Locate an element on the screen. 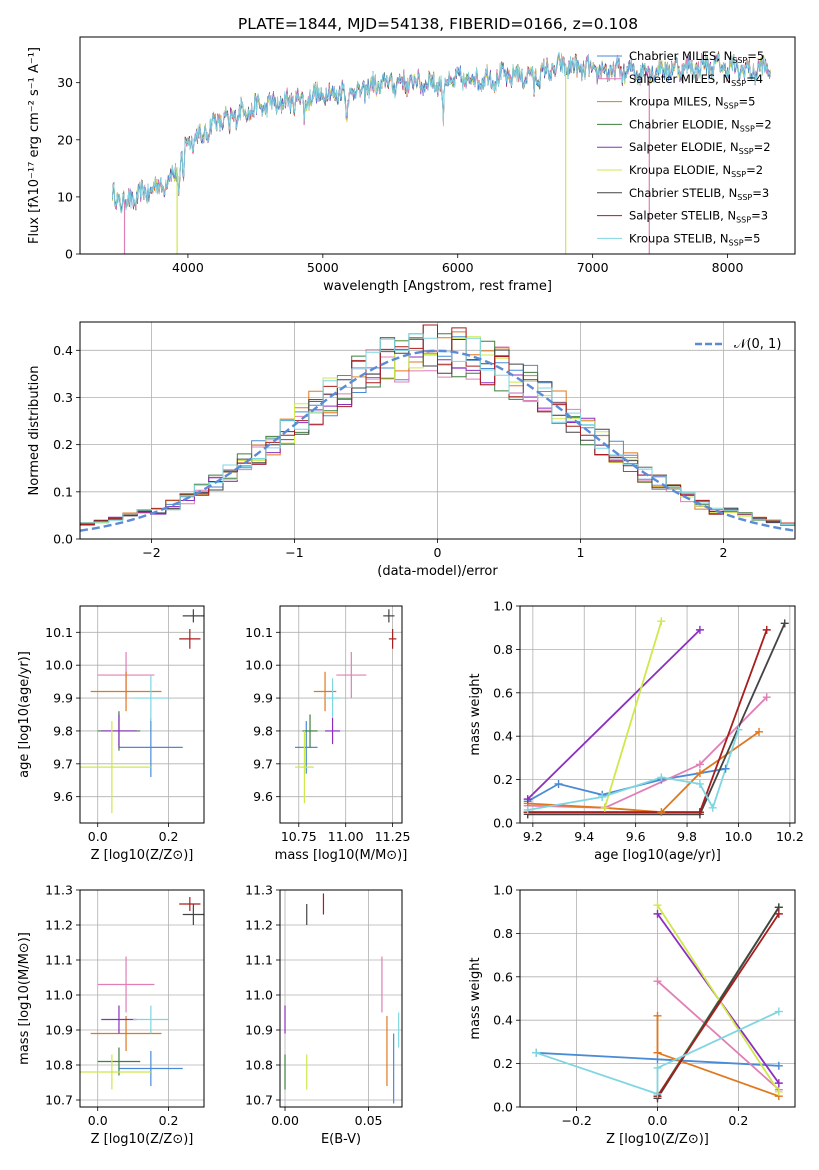 The image size is (819, 1170). plot-area-mass_vs_Z is located at coordinates (142, 993).